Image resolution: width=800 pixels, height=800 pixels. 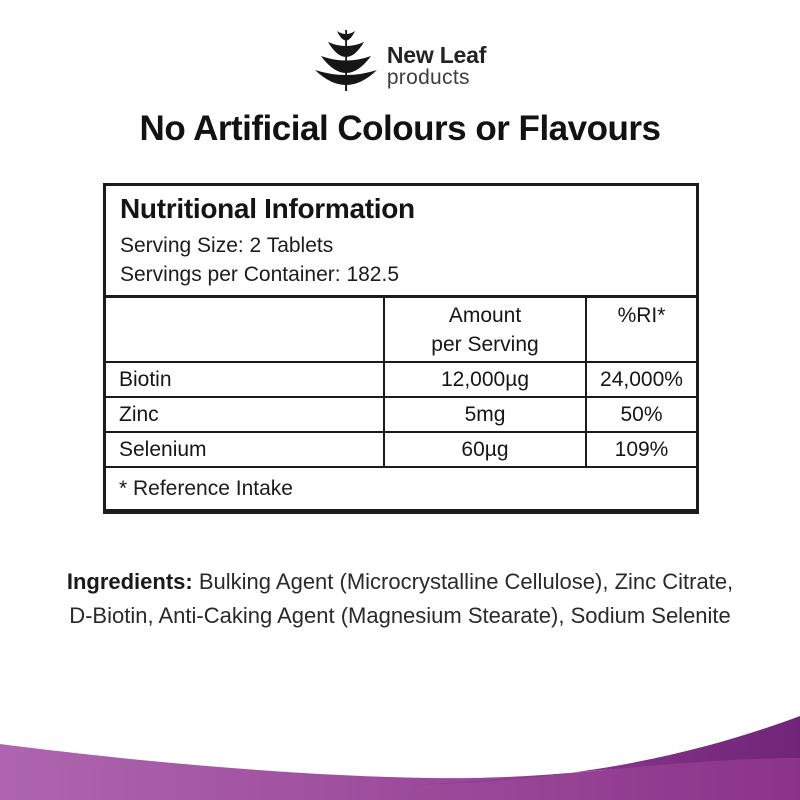 What do you see at coordinates (345, 60) in the screenshot?
I see `tree-icon` at bounding box center [345, 60].